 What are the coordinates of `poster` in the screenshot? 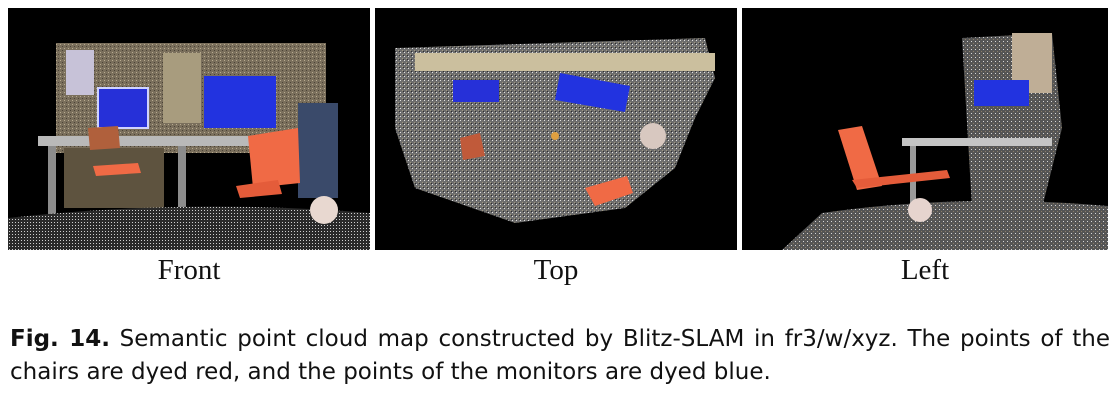 It's located at (80, 72).